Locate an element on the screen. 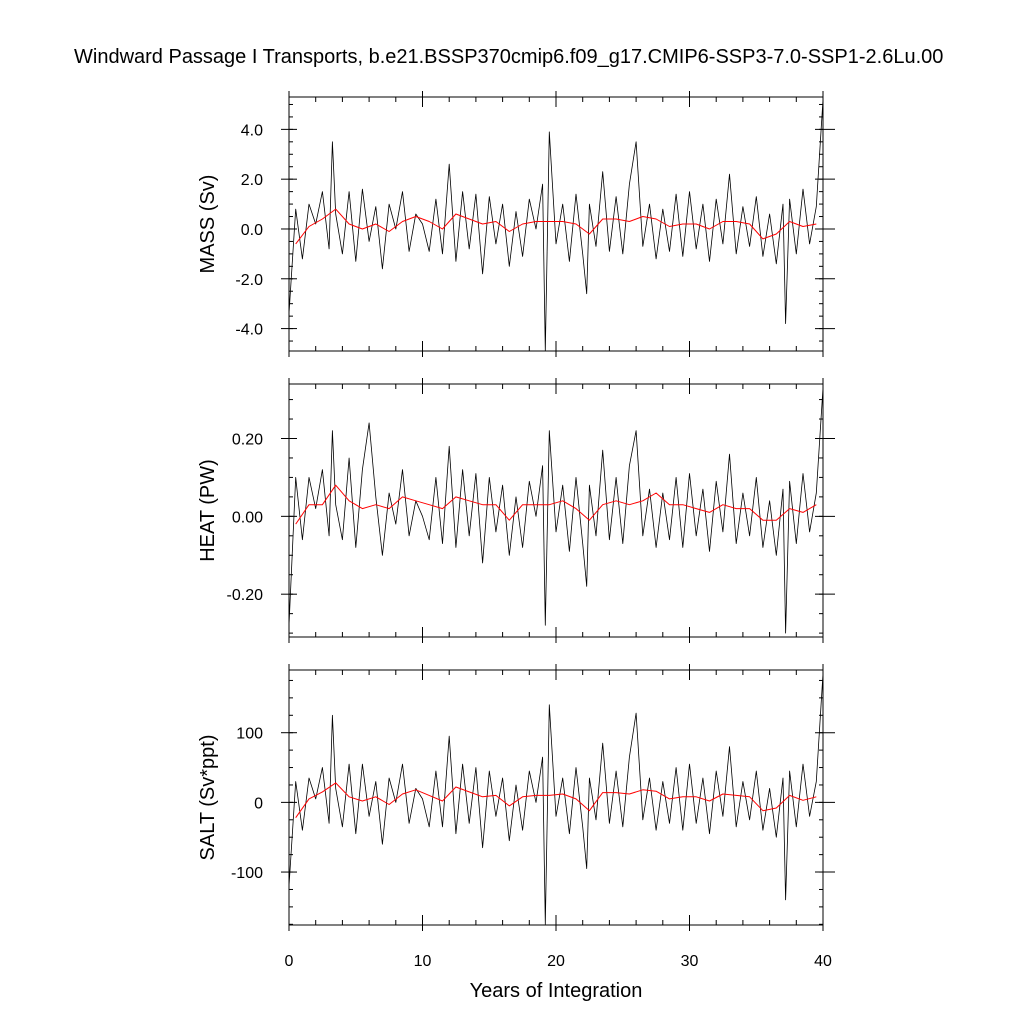 The width and height of the screenshot is (1024, 1024). x-tick-label: 30 is located at coordinates (690, 961).